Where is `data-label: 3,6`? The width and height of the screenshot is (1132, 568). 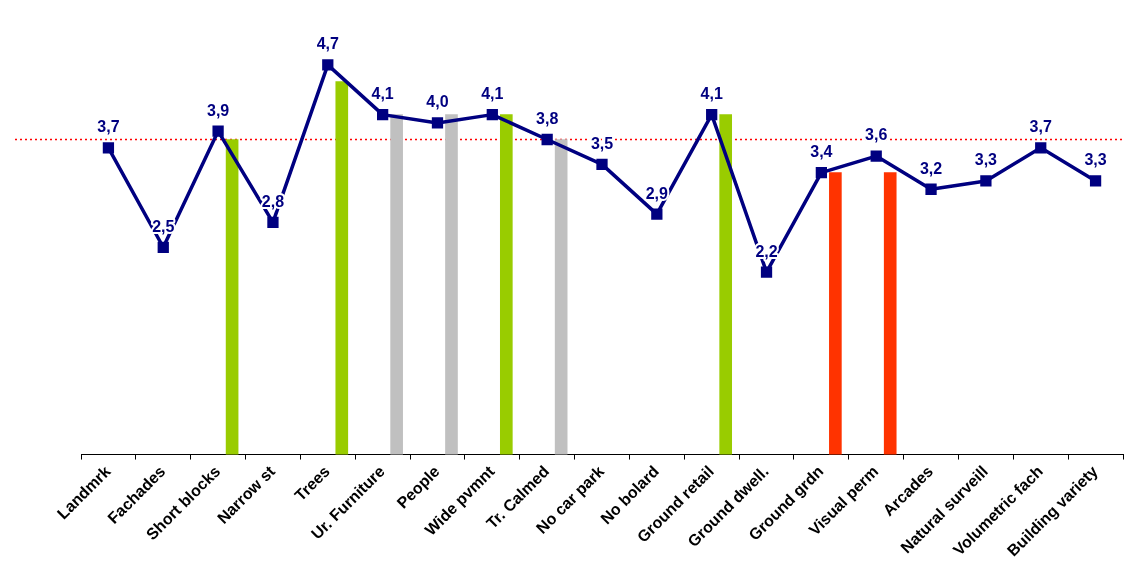 data-label: 3,6 is located at coordinates (876, 135).